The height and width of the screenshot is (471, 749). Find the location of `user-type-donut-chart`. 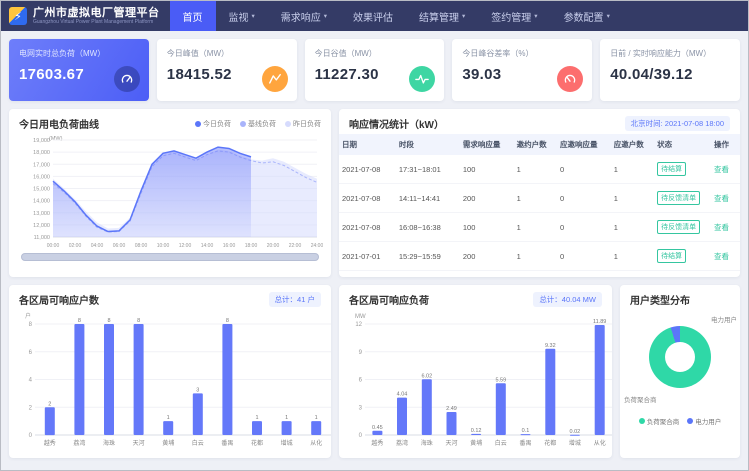

user-type-donut-chart is located at coordinates (680, 357).